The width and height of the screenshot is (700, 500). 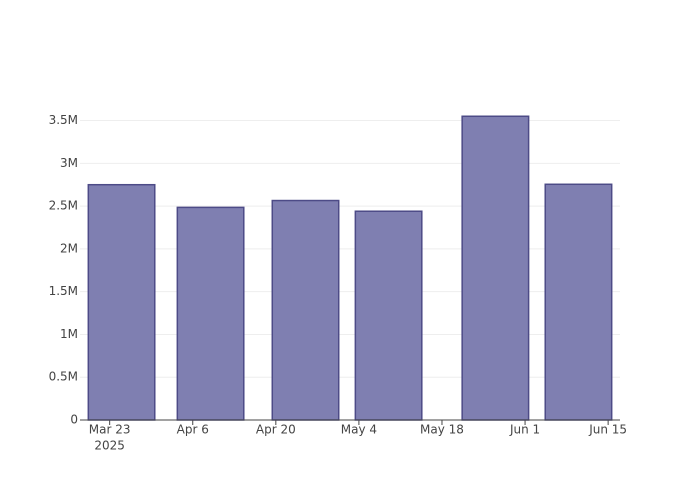 I want to click on x-tick-label: May 18, so click(x=442, y=430).